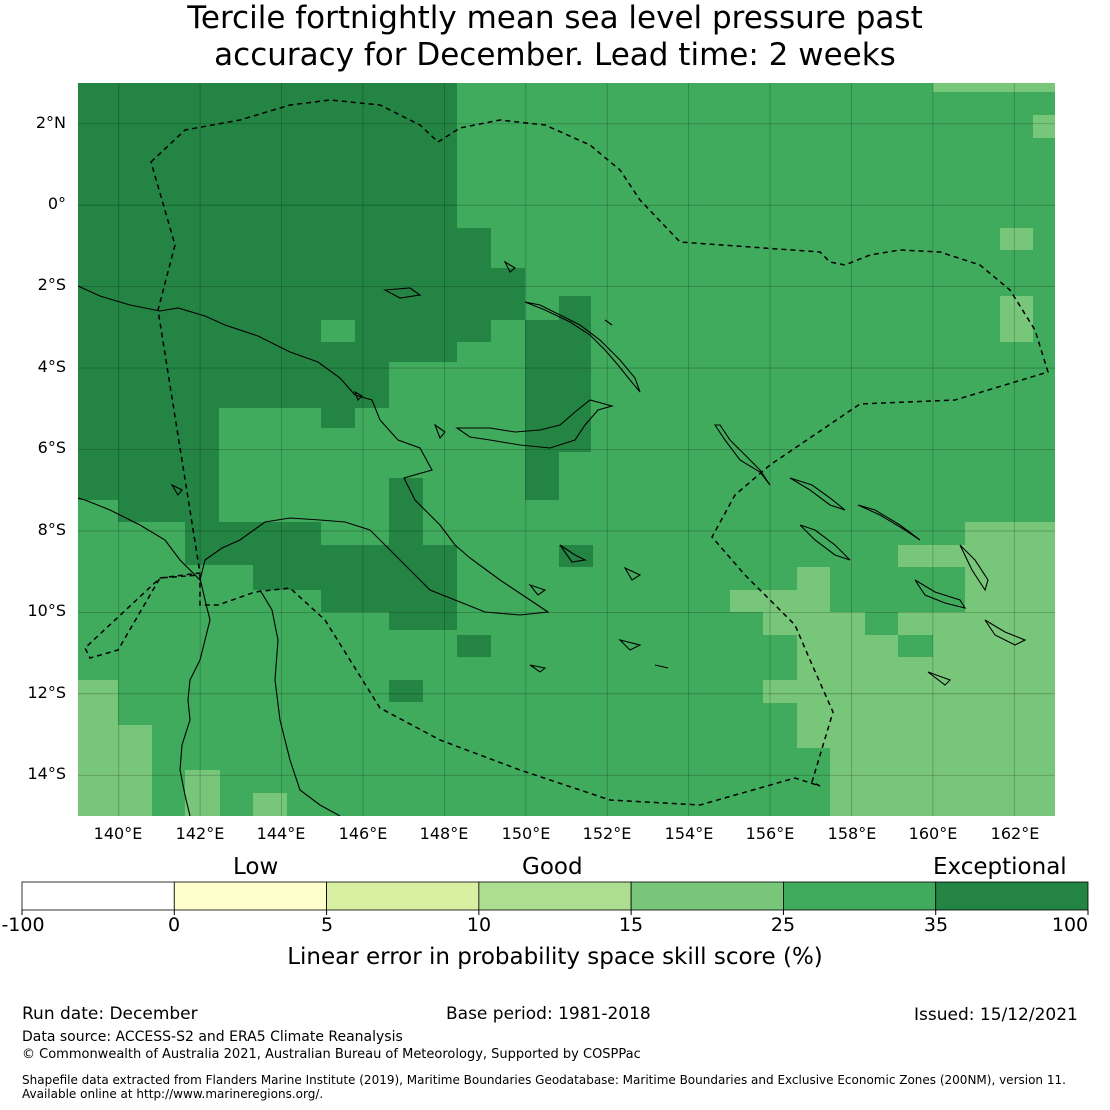  What do you see at coordinates (363, 833) in the screenshot?
I see `lon-label: 146°E` at bounding box center [363, 833].